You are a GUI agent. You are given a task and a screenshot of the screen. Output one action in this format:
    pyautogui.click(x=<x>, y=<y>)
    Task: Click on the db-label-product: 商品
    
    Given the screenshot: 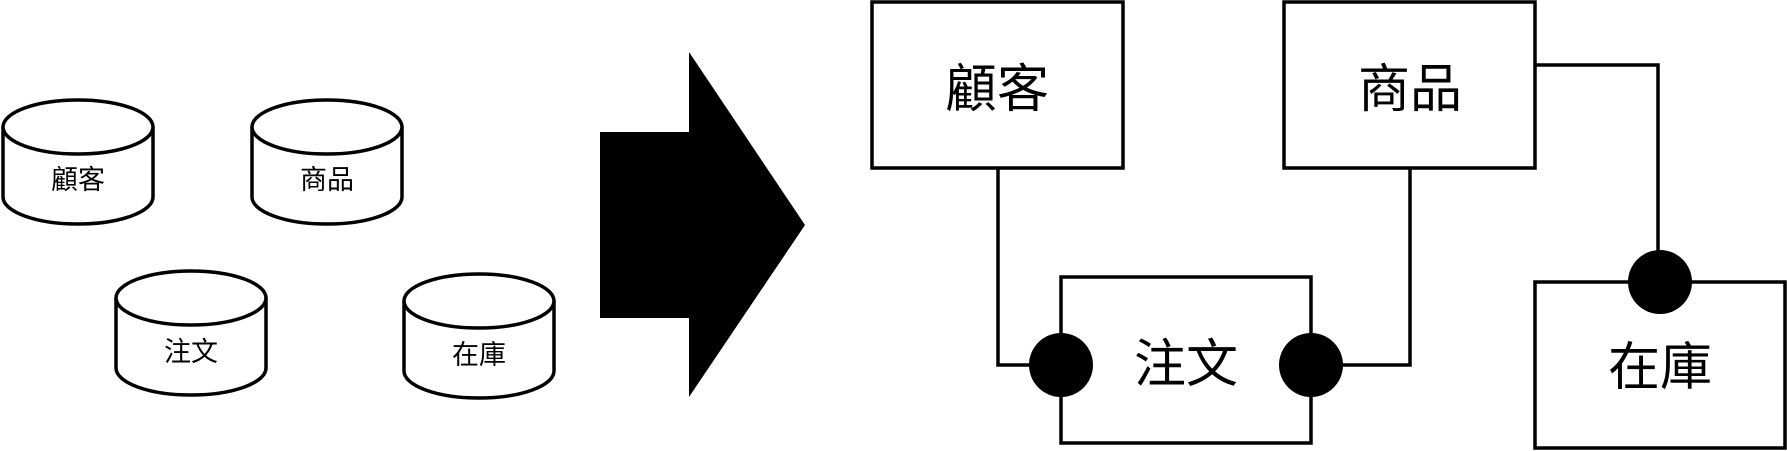 What is the action you would take?
    pyautogui.click(x=327, y=180)
    